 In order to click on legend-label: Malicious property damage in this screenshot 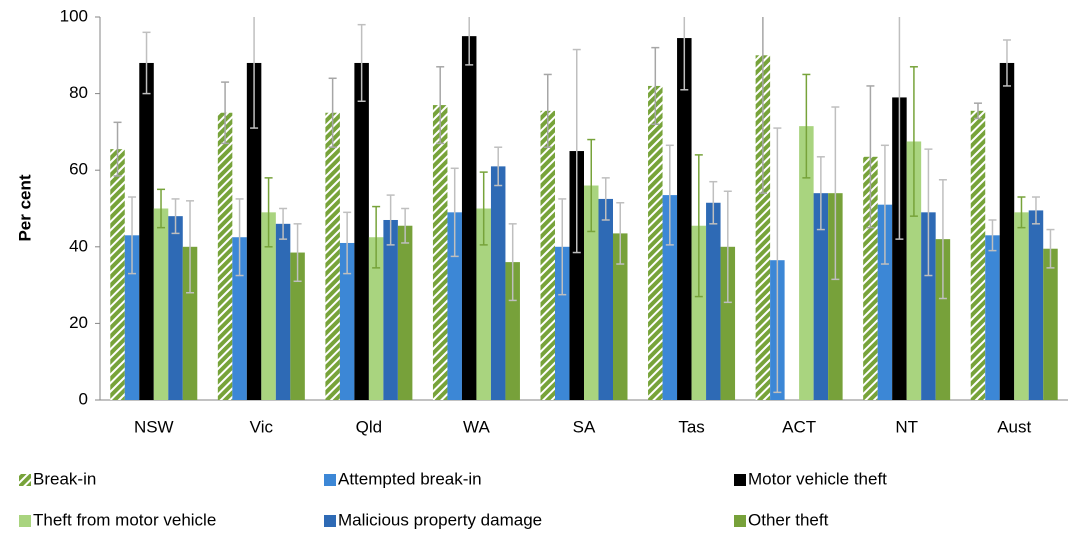, I will do `click(440, 519)`.